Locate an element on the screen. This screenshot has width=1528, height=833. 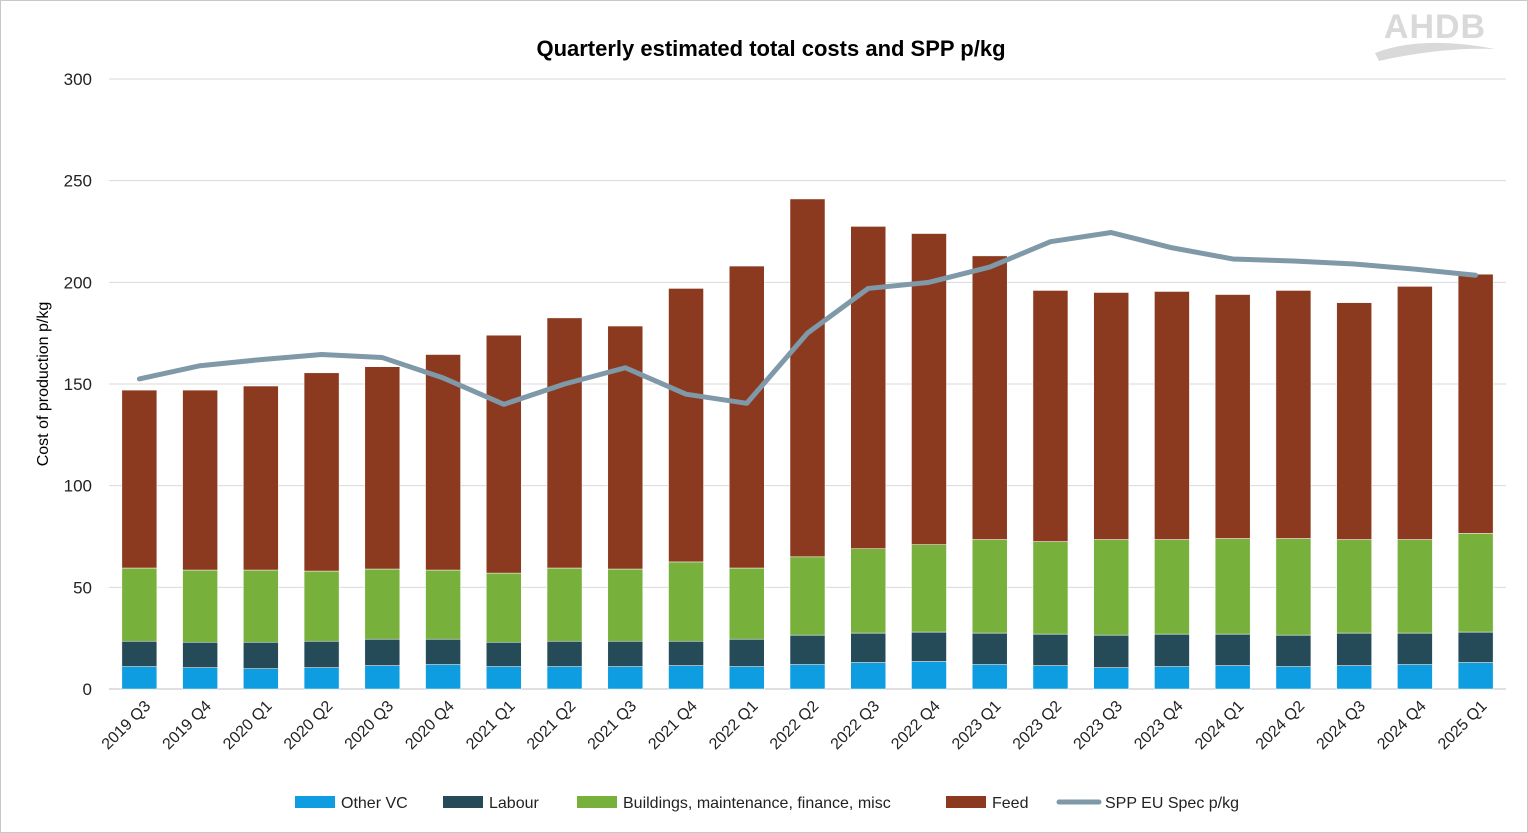
x-tick-label: 2022 Q3 is located at coordinates (855, 725).